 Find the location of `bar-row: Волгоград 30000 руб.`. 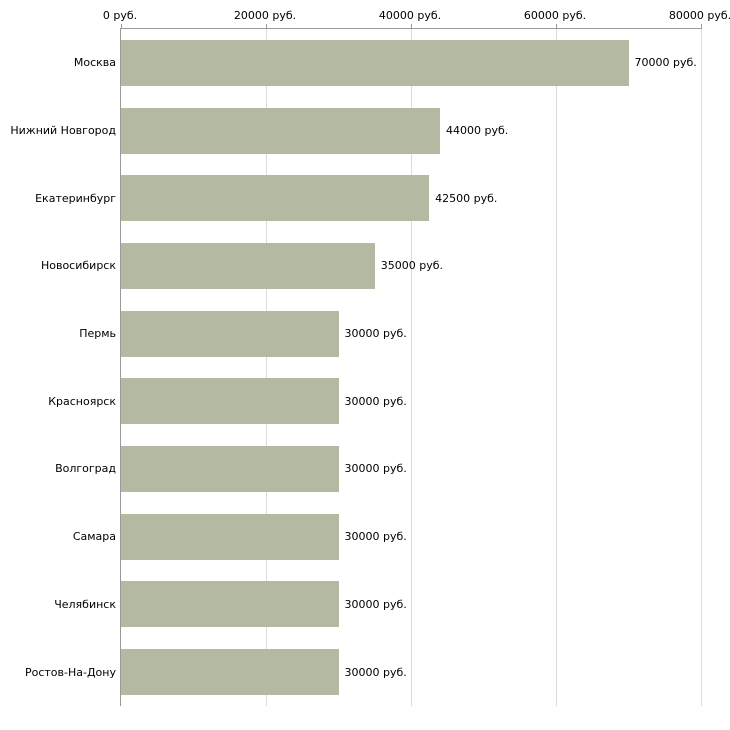

bar-row: Волгоград 30000 руб. is located at coordinates (378, 469).